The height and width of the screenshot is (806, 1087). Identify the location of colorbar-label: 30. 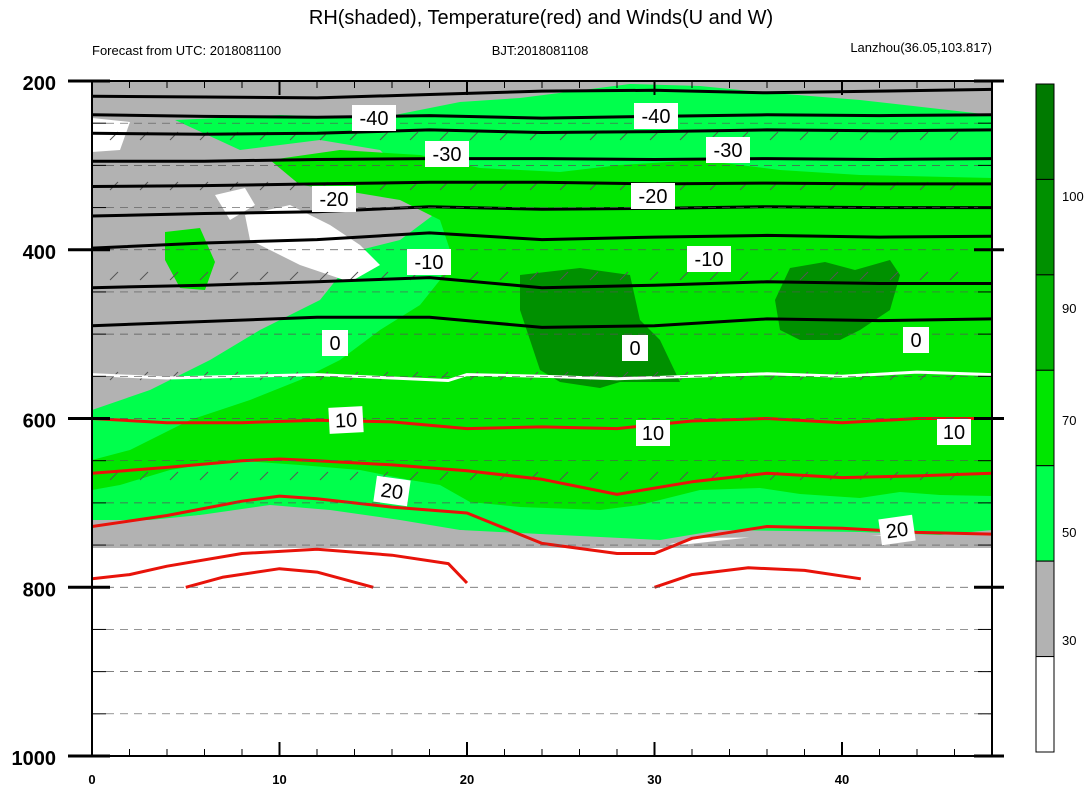
(1069, 640).